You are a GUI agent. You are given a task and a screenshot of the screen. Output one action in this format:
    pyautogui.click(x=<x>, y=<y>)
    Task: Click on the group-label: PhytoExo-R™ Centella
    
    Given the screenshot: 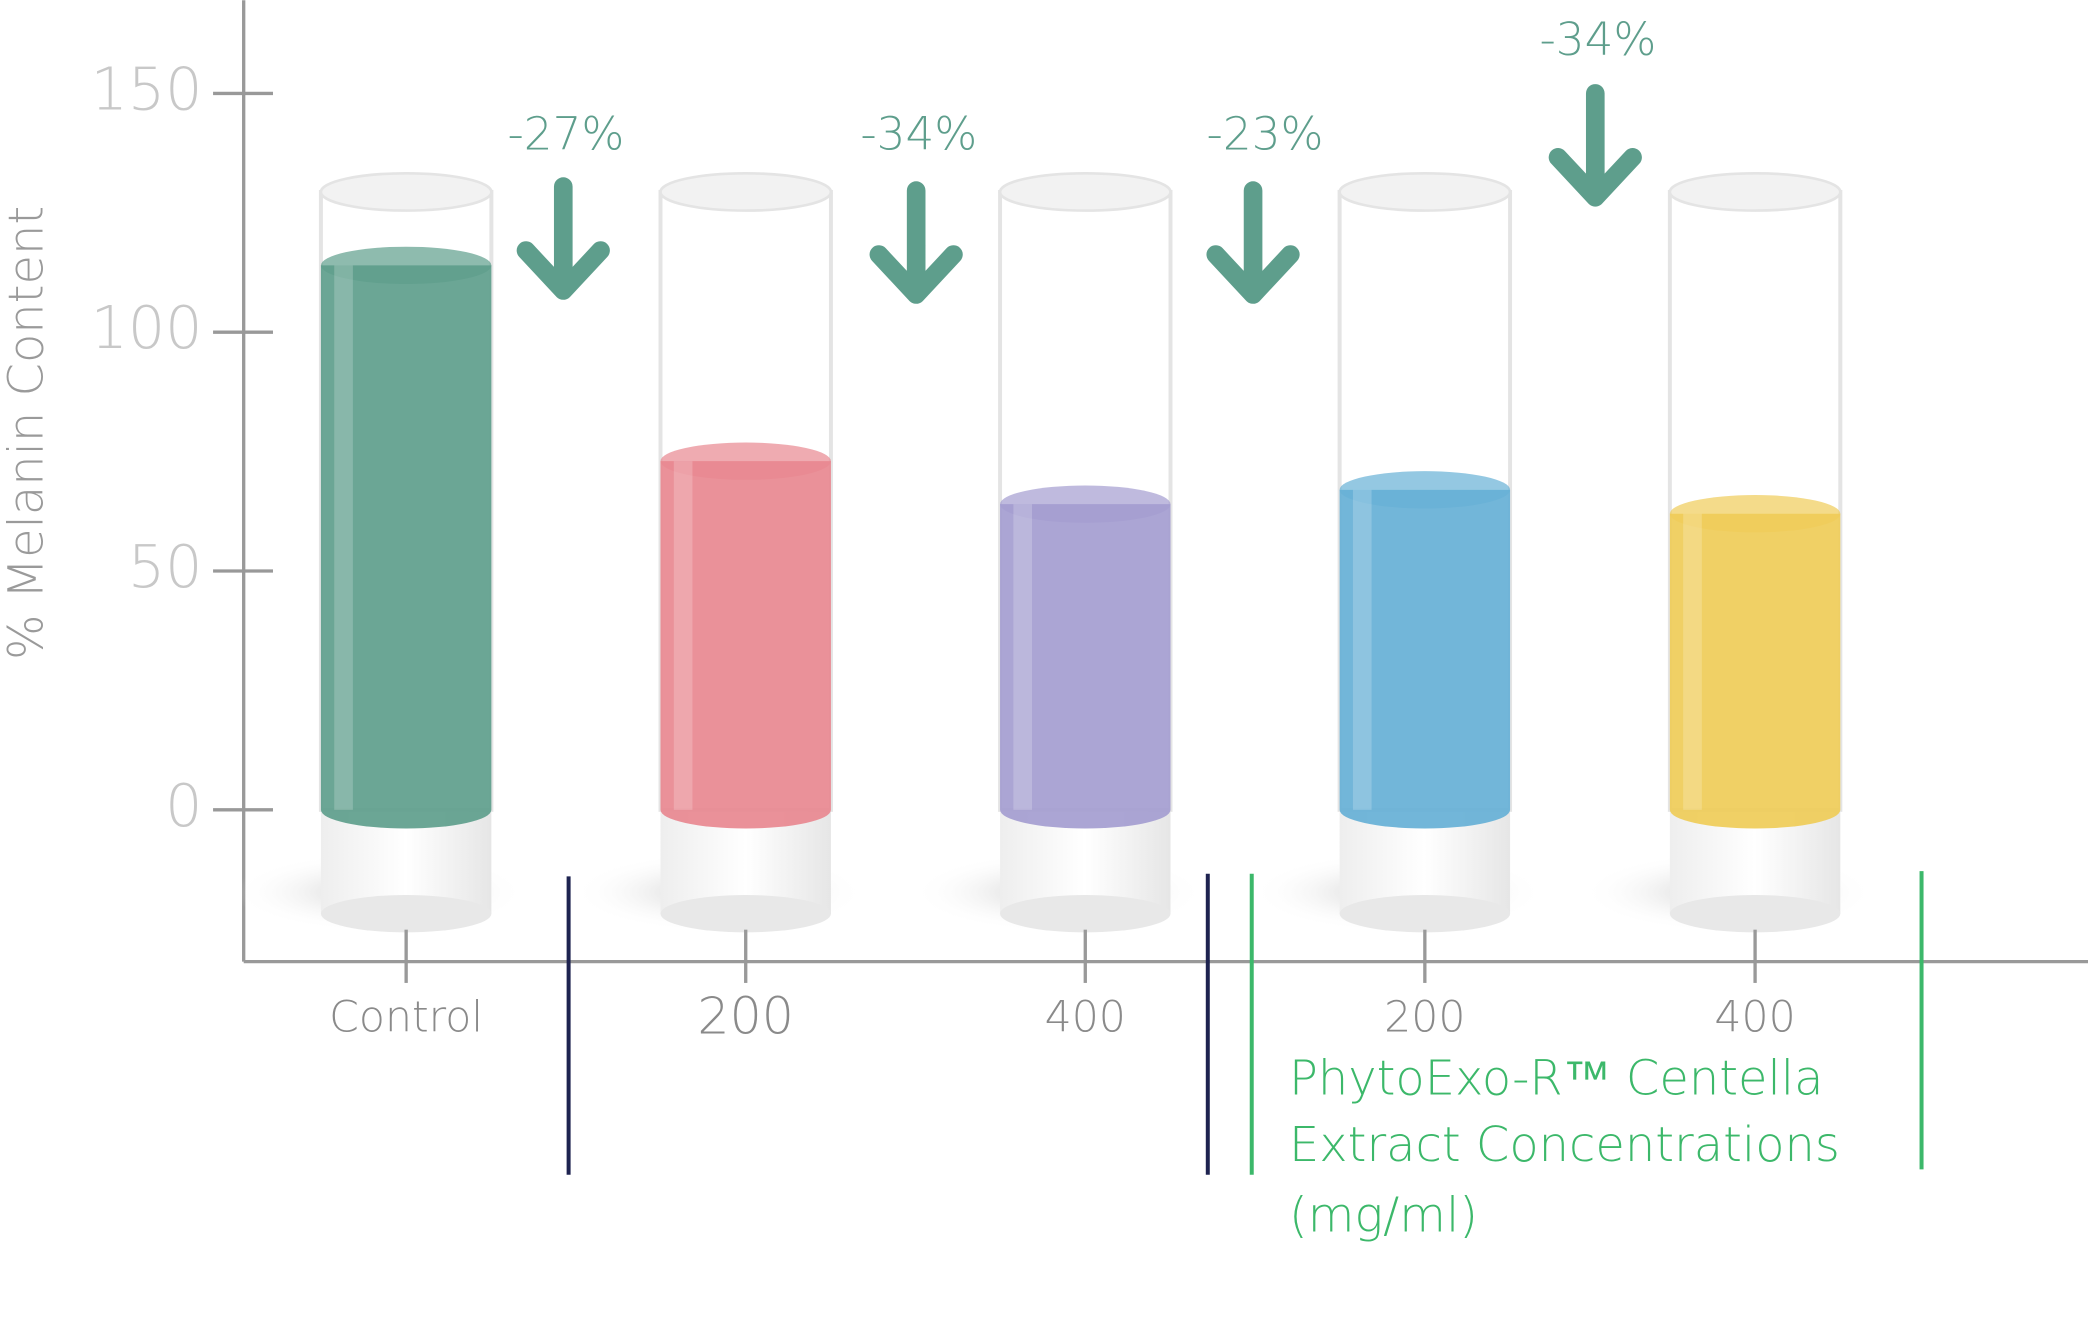 What is the action you would take?
    pyautogui.click(x=1556, y=1078)
    